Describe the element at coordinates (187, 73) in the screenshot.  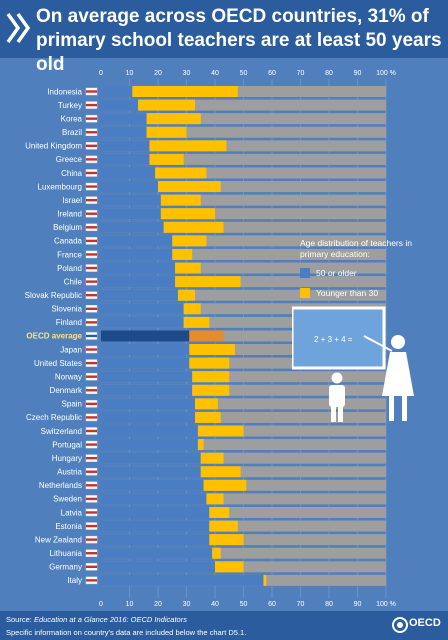
I see `x-tick-label-top: 30` at that location.